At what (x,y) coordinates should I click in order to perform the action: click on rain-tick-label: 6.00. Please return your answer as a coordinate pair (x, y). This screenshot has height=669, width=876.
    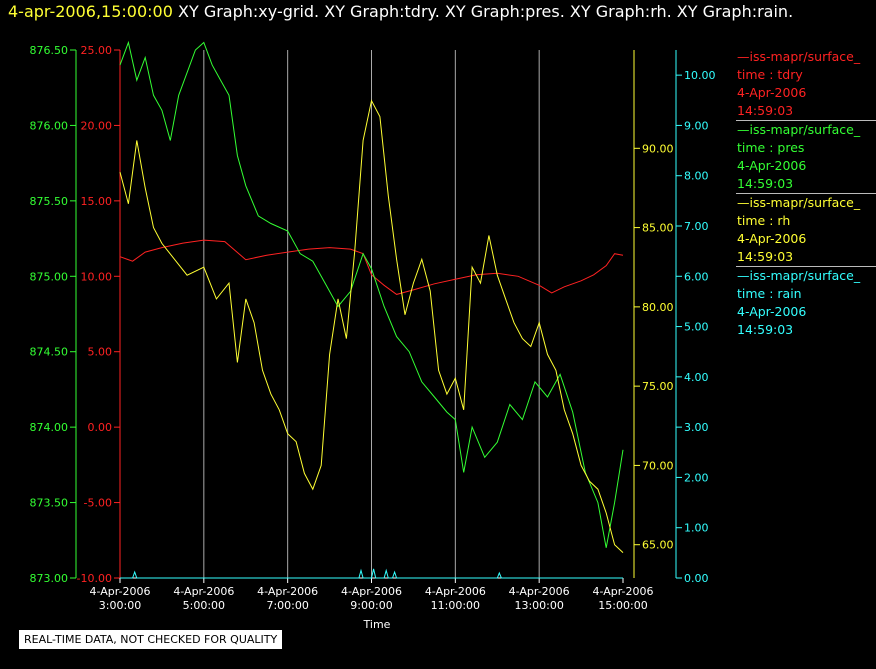
    Looking at the image, I should click on (696, 276).